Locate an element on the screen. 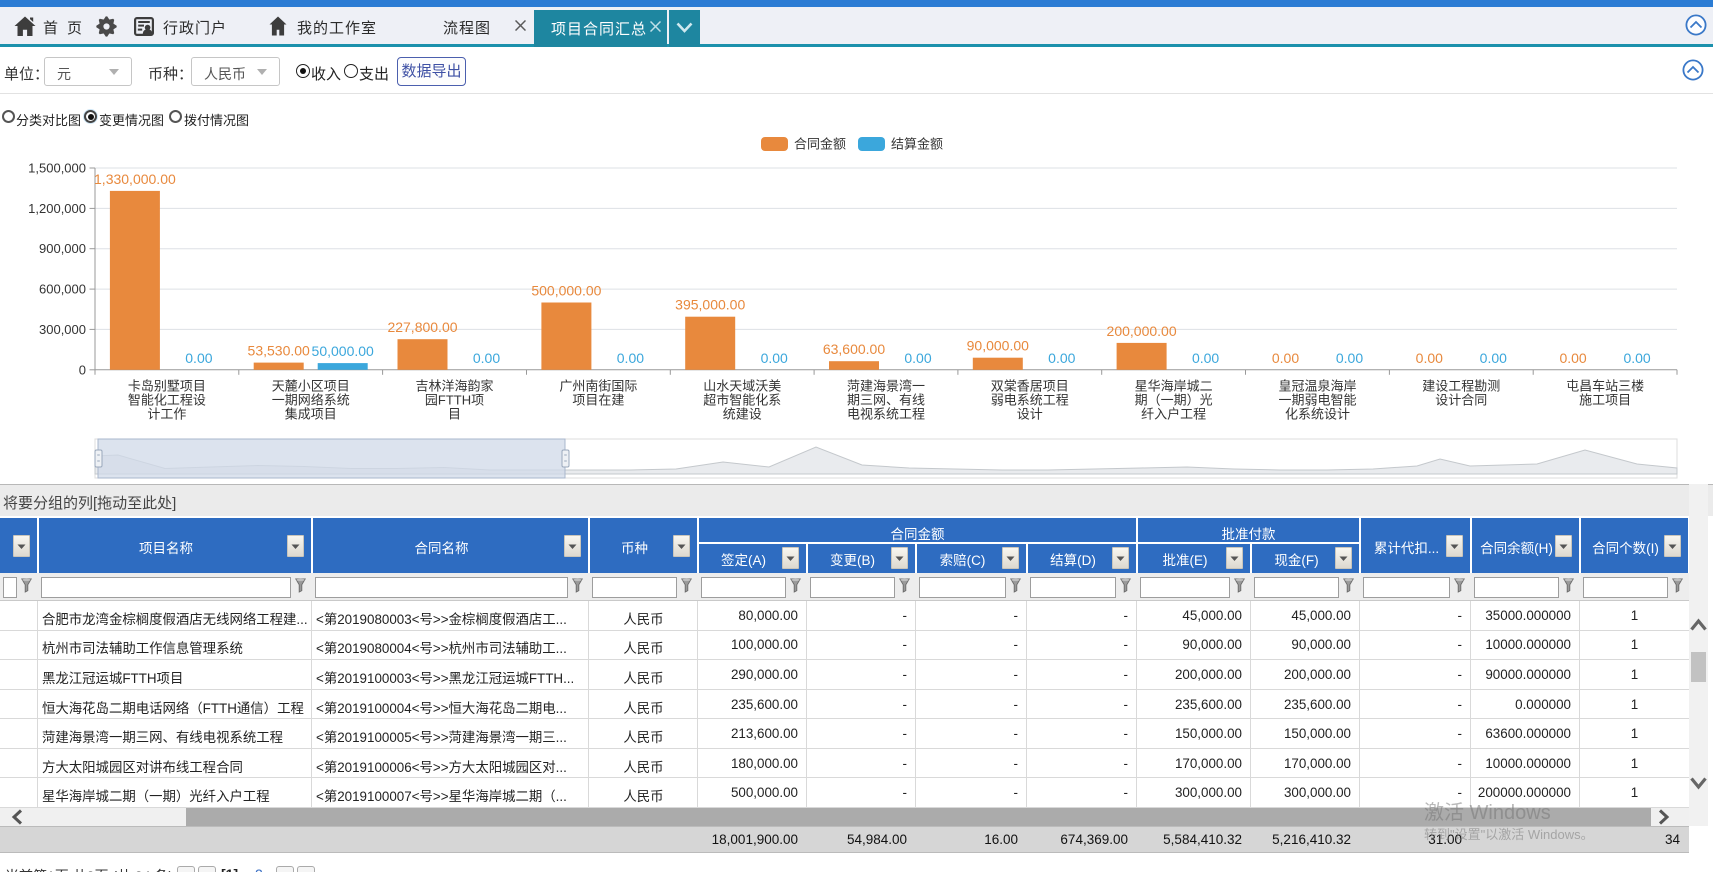 This screenshot has height=872, width=1713. svg-text: 广州南街国际 is located at coordinates (598, 386).